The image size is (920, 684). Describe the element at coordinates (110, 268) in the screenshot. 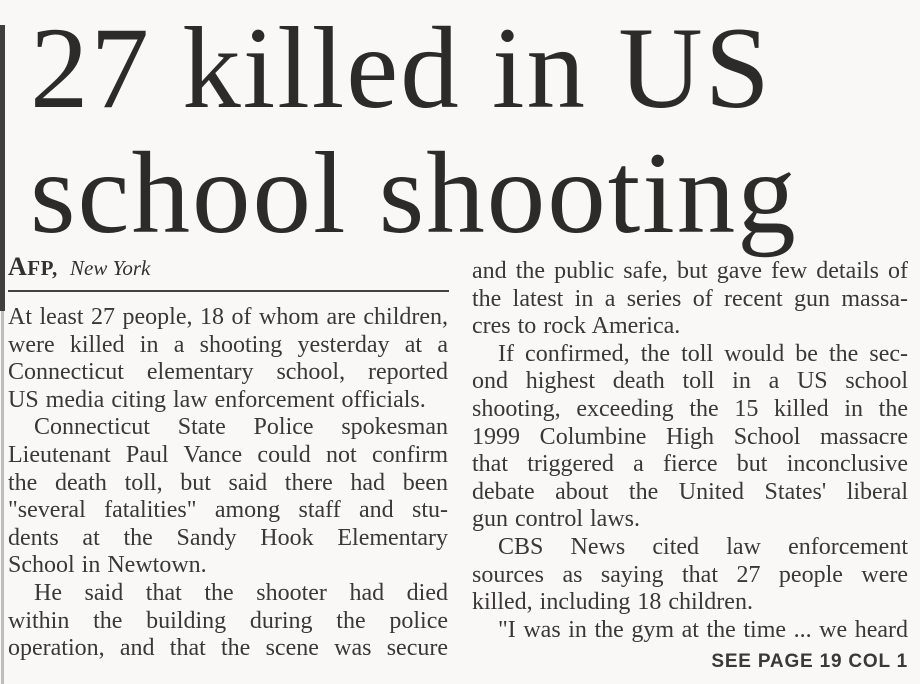

I see `byline-location: New York` at that location.